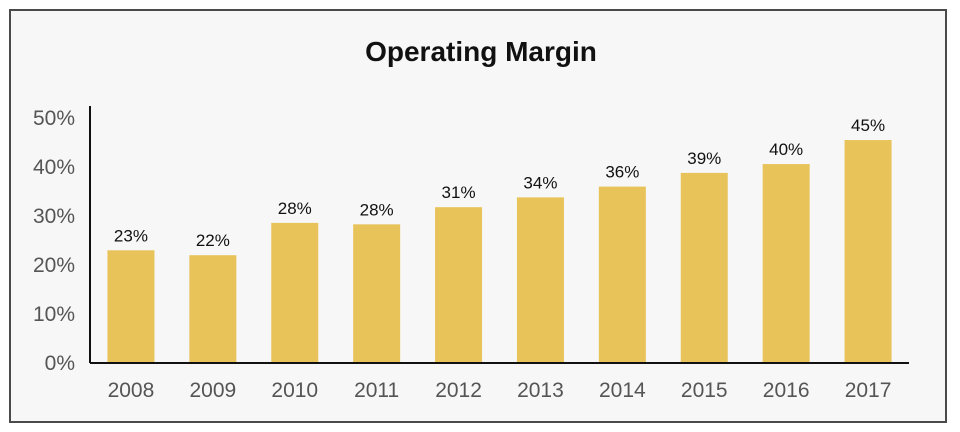 The height and width of the screenshot is (432, 960). What do you see at coordinates (131, 390) in the screenshot?
I see `x-tick-label: 2008` at bounding box center [131, 390].